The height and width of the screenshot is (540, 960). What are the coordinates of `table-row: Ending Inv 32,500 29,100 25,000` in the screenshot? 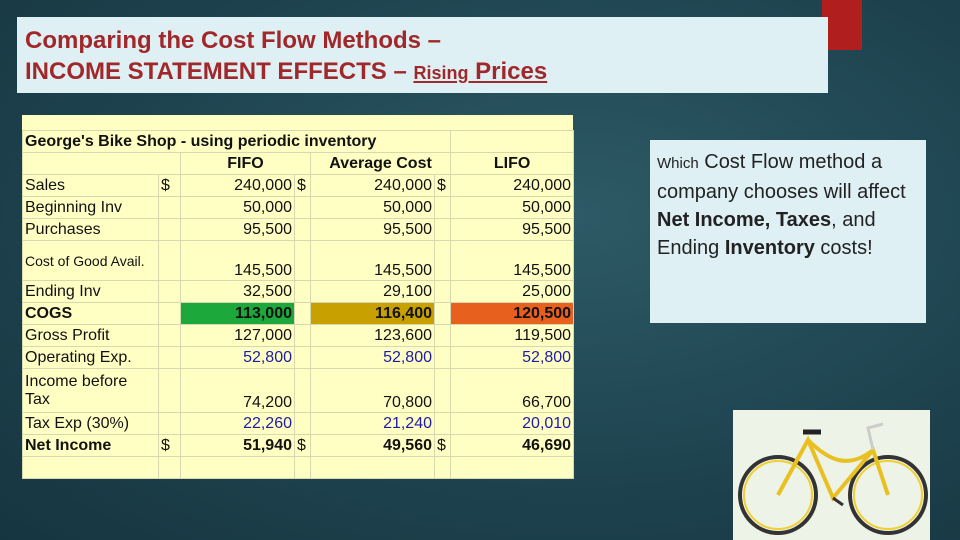 It's located at (298, 291).